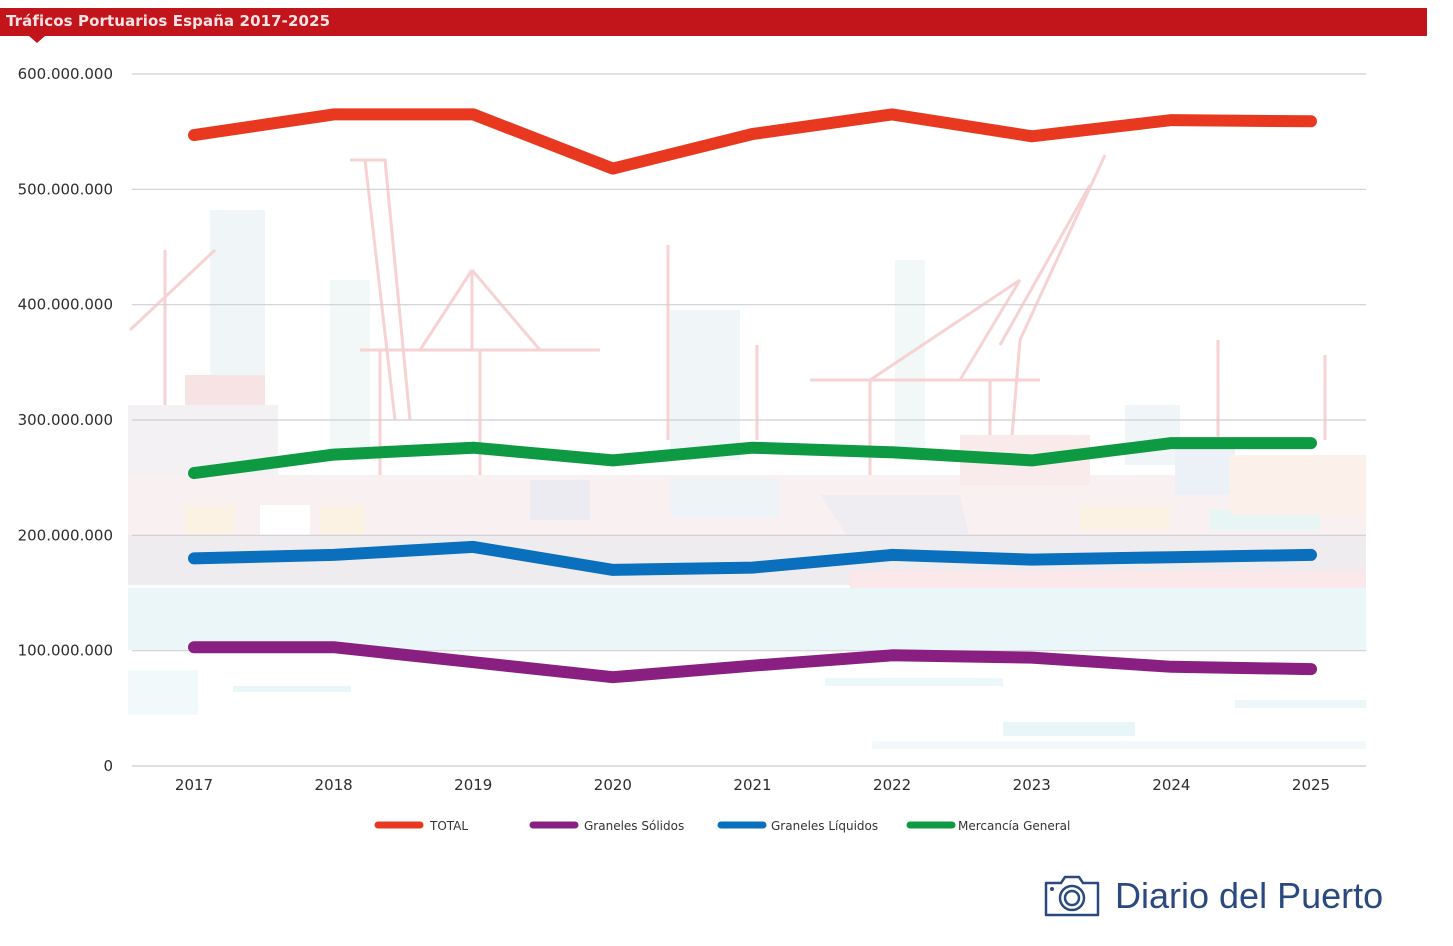 This screenshot has width=1453, height=946. I want to click on chart-title: Tráficos Portuarios España 2017-2025, so click(168, 21).